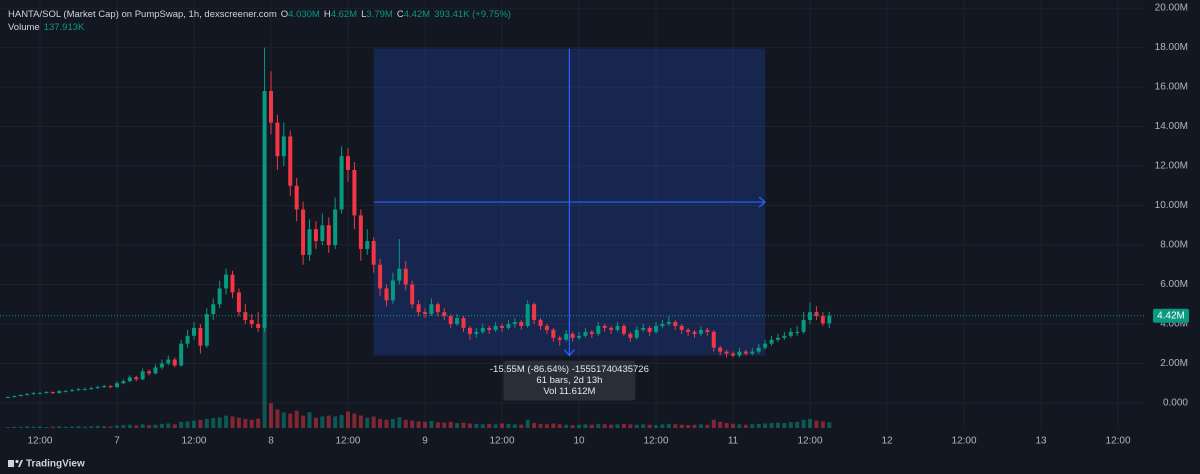 The width and height of the screenshot is (1200, 474). I want to click on legend-key: O, so click(284, 14).